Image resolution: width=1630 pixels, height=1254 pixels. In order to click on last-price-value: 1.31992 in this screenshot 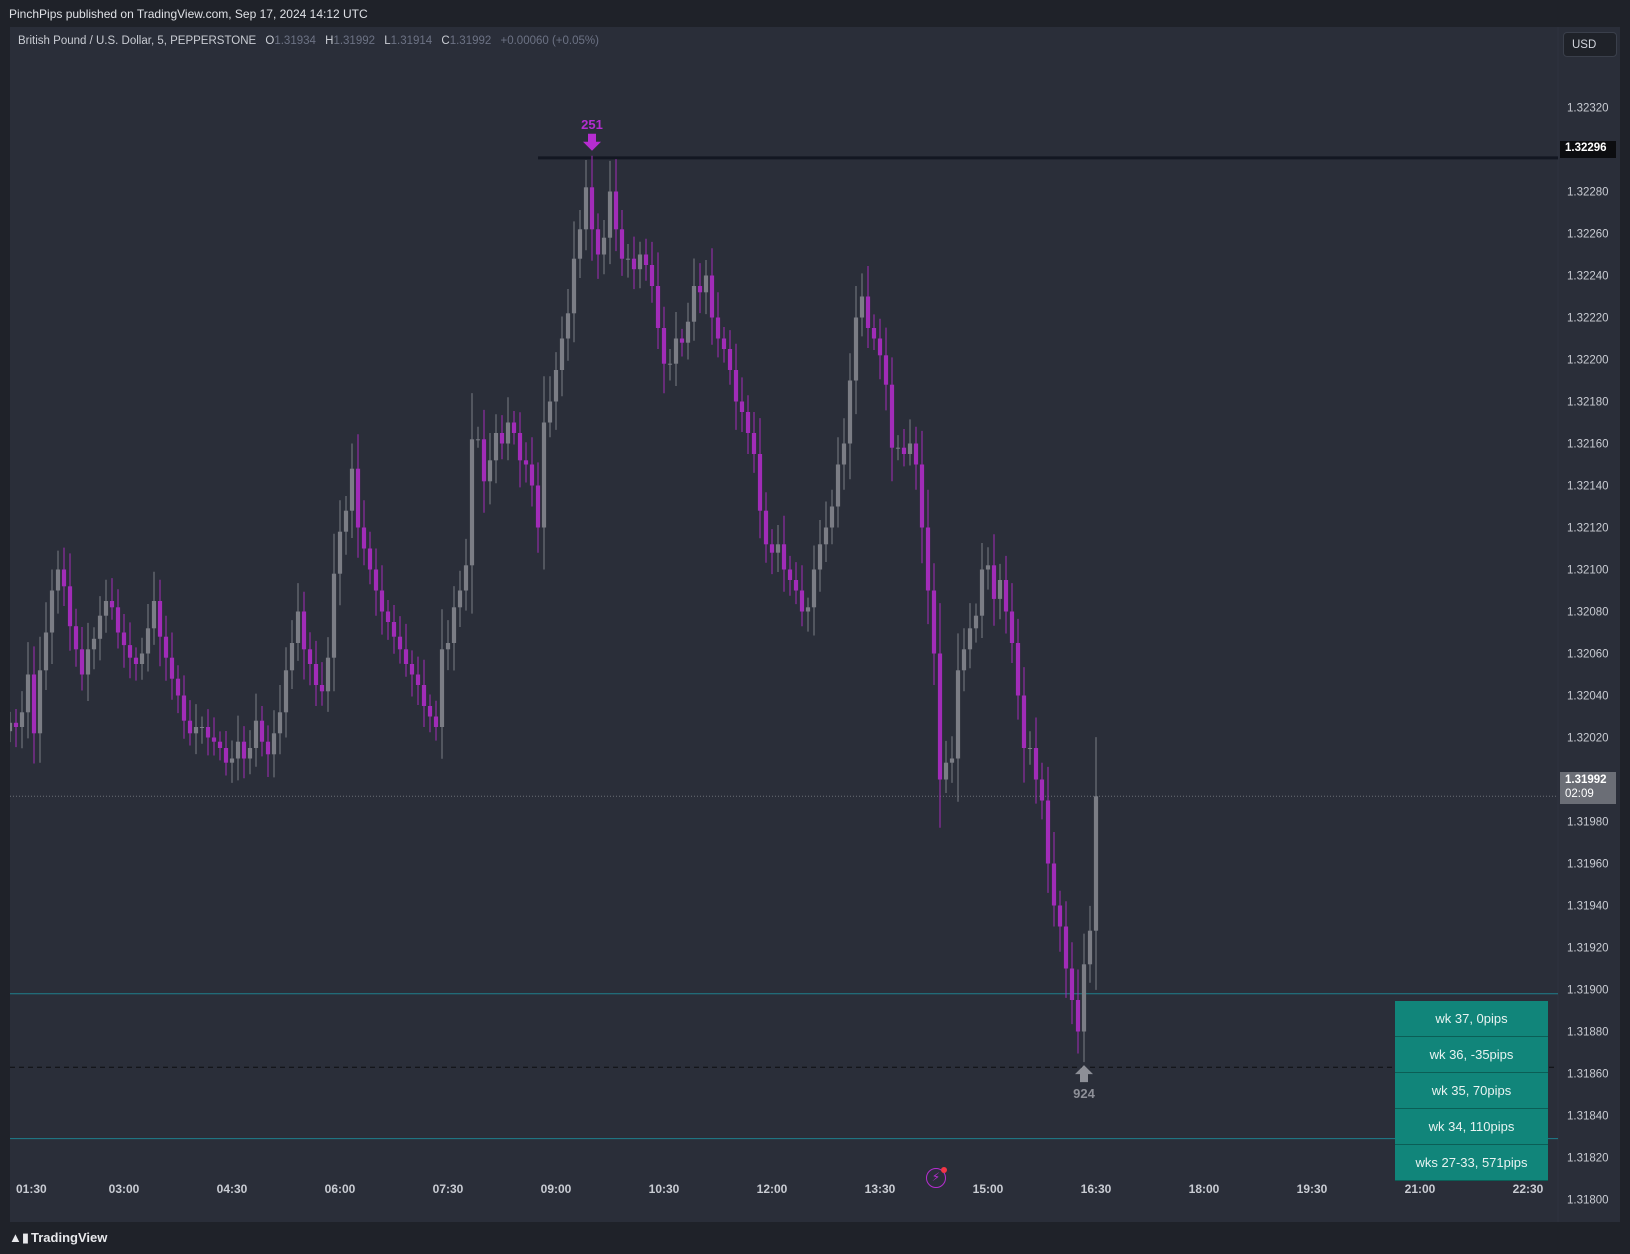, I will do `click(1586, 780)`.